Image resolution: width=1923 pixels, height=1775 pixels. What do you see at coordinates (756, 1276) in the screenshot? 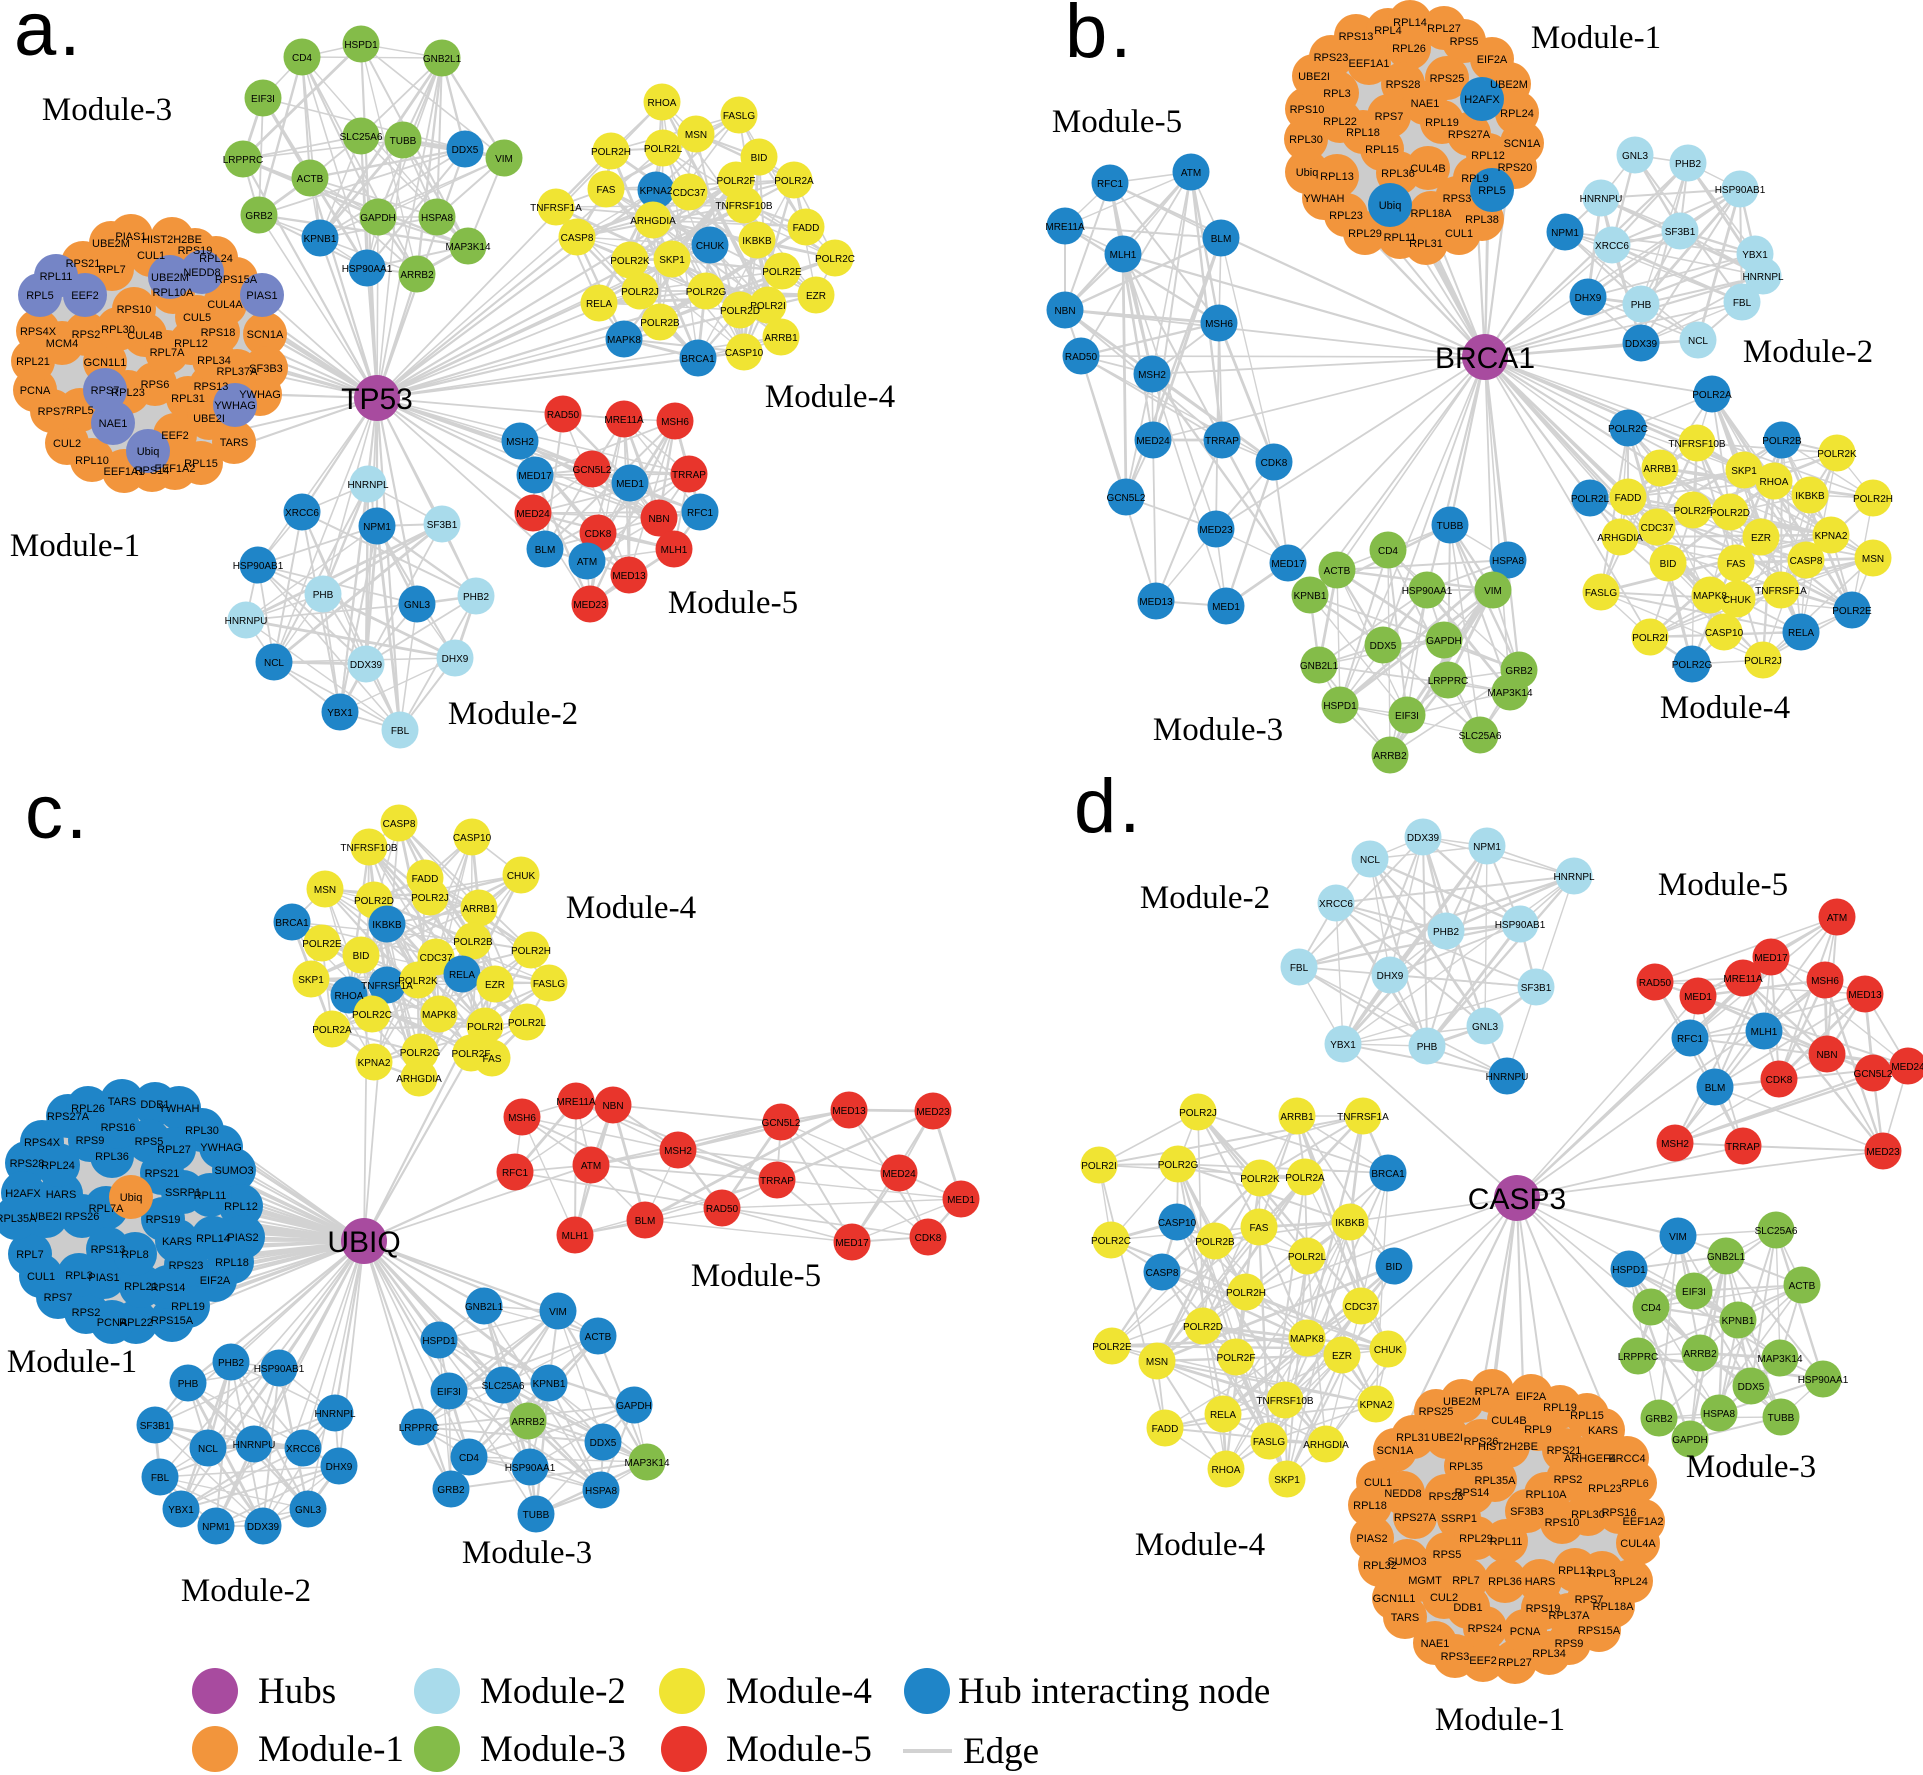
I see `svg-text: Module-5` at bounding box center [756, 1276].